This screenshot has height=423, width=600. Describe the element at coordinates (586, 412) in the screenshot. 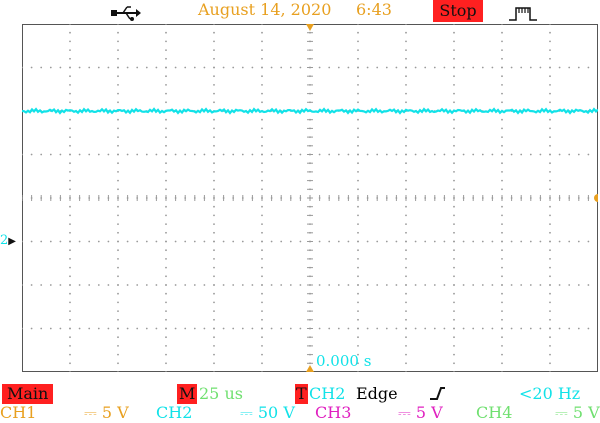

I see `ch4-scale-value: 5 V` at that location.